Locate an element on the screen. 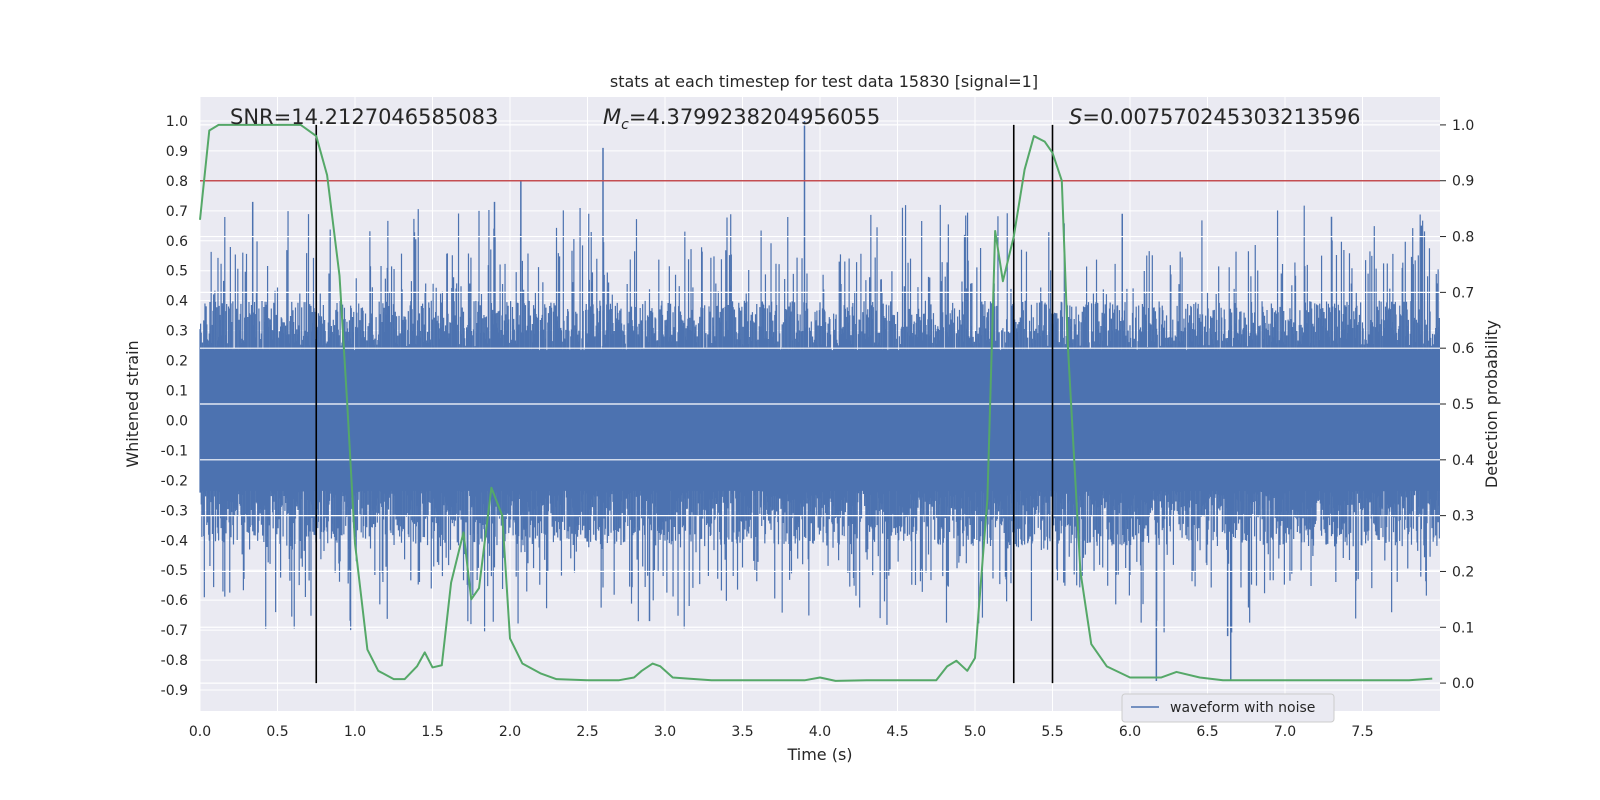 Image resolution: width=1600 pixels, height=800 pixels. y-tick-label: -0.4 is located at coordinates (174, 541).